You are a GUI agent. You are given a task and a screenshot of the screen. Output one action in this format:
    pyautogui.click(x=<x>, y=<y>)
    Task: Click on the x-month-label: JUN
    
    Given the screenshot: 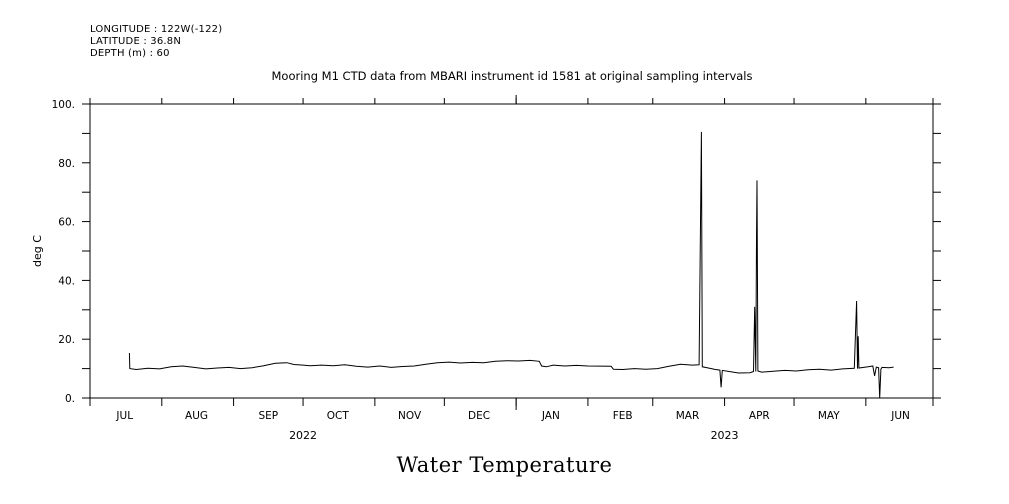 What is the action you would take?
    pyautogui.click(x=900, y=416)
    